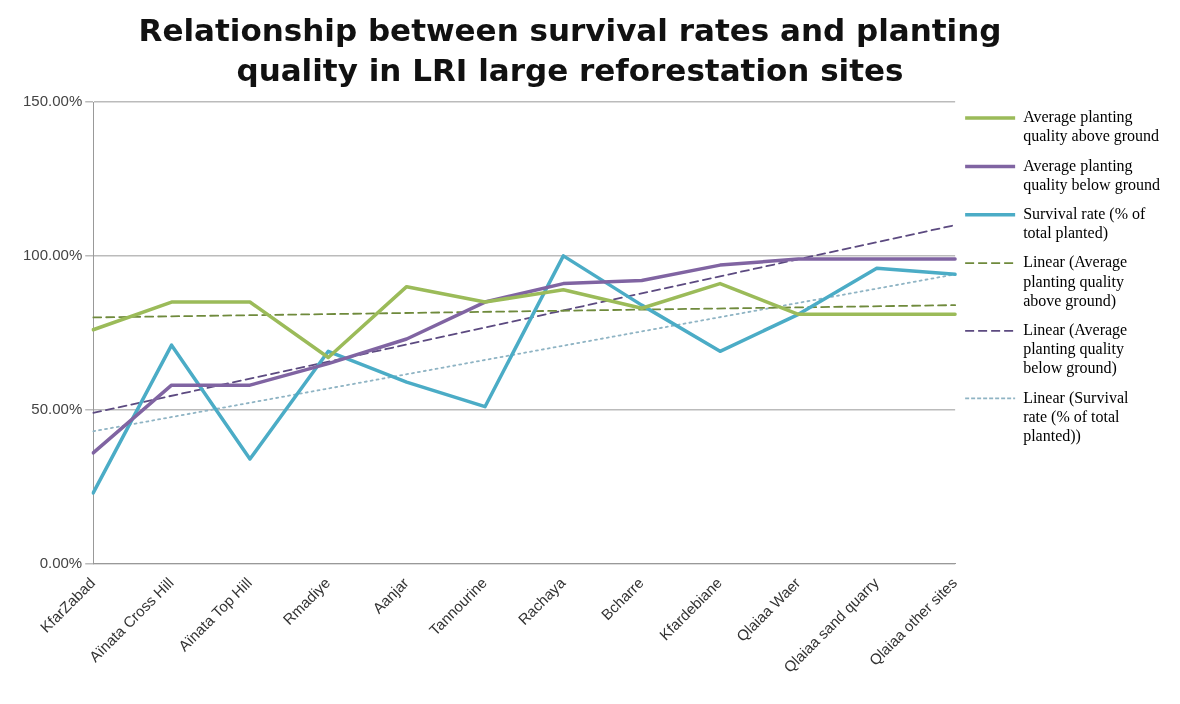 This screenshot has width=1180, height=704. What do you see at coordinates (1075, 281) in the screenshot?
I see `legend-label: Linear (Average planting quality above ground)` at bounding box center [1075, 281].